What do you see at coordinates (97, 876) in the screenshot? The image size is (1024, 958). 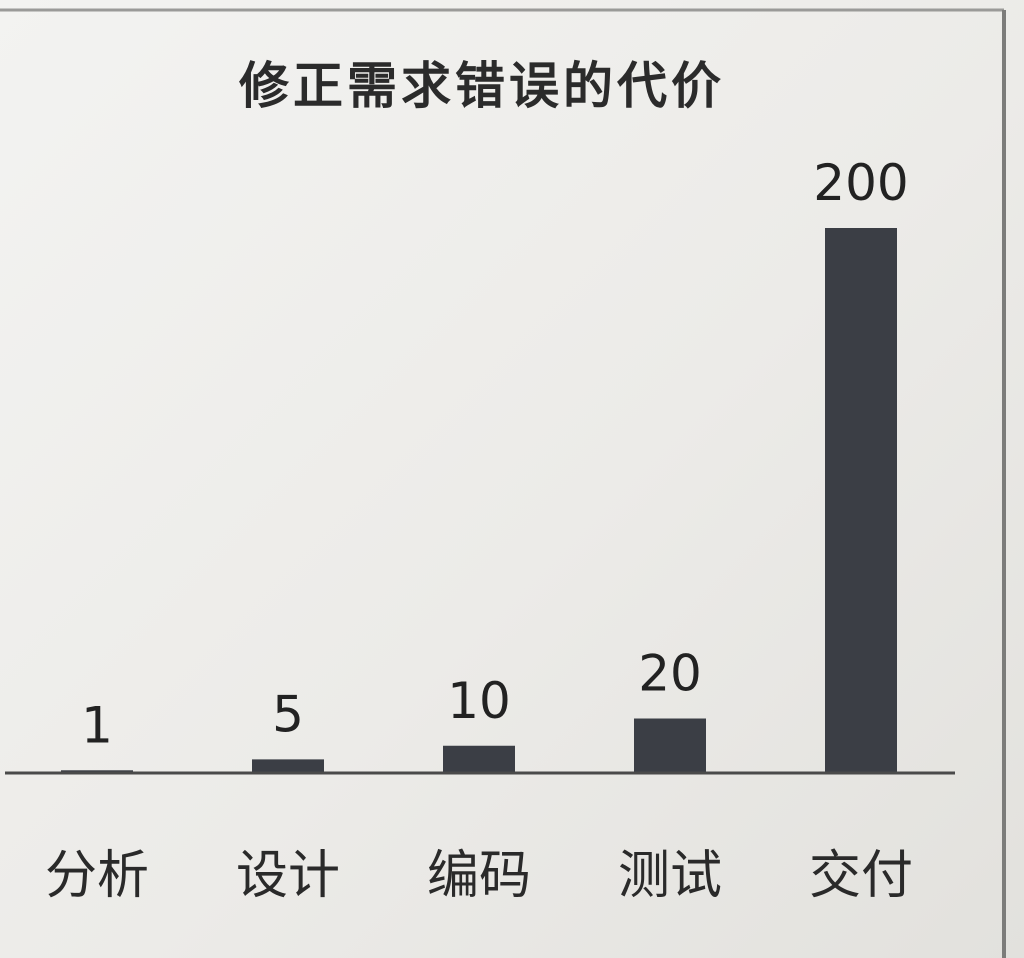 I see `category-label-1: 分析` at bounding box center [97, 876].